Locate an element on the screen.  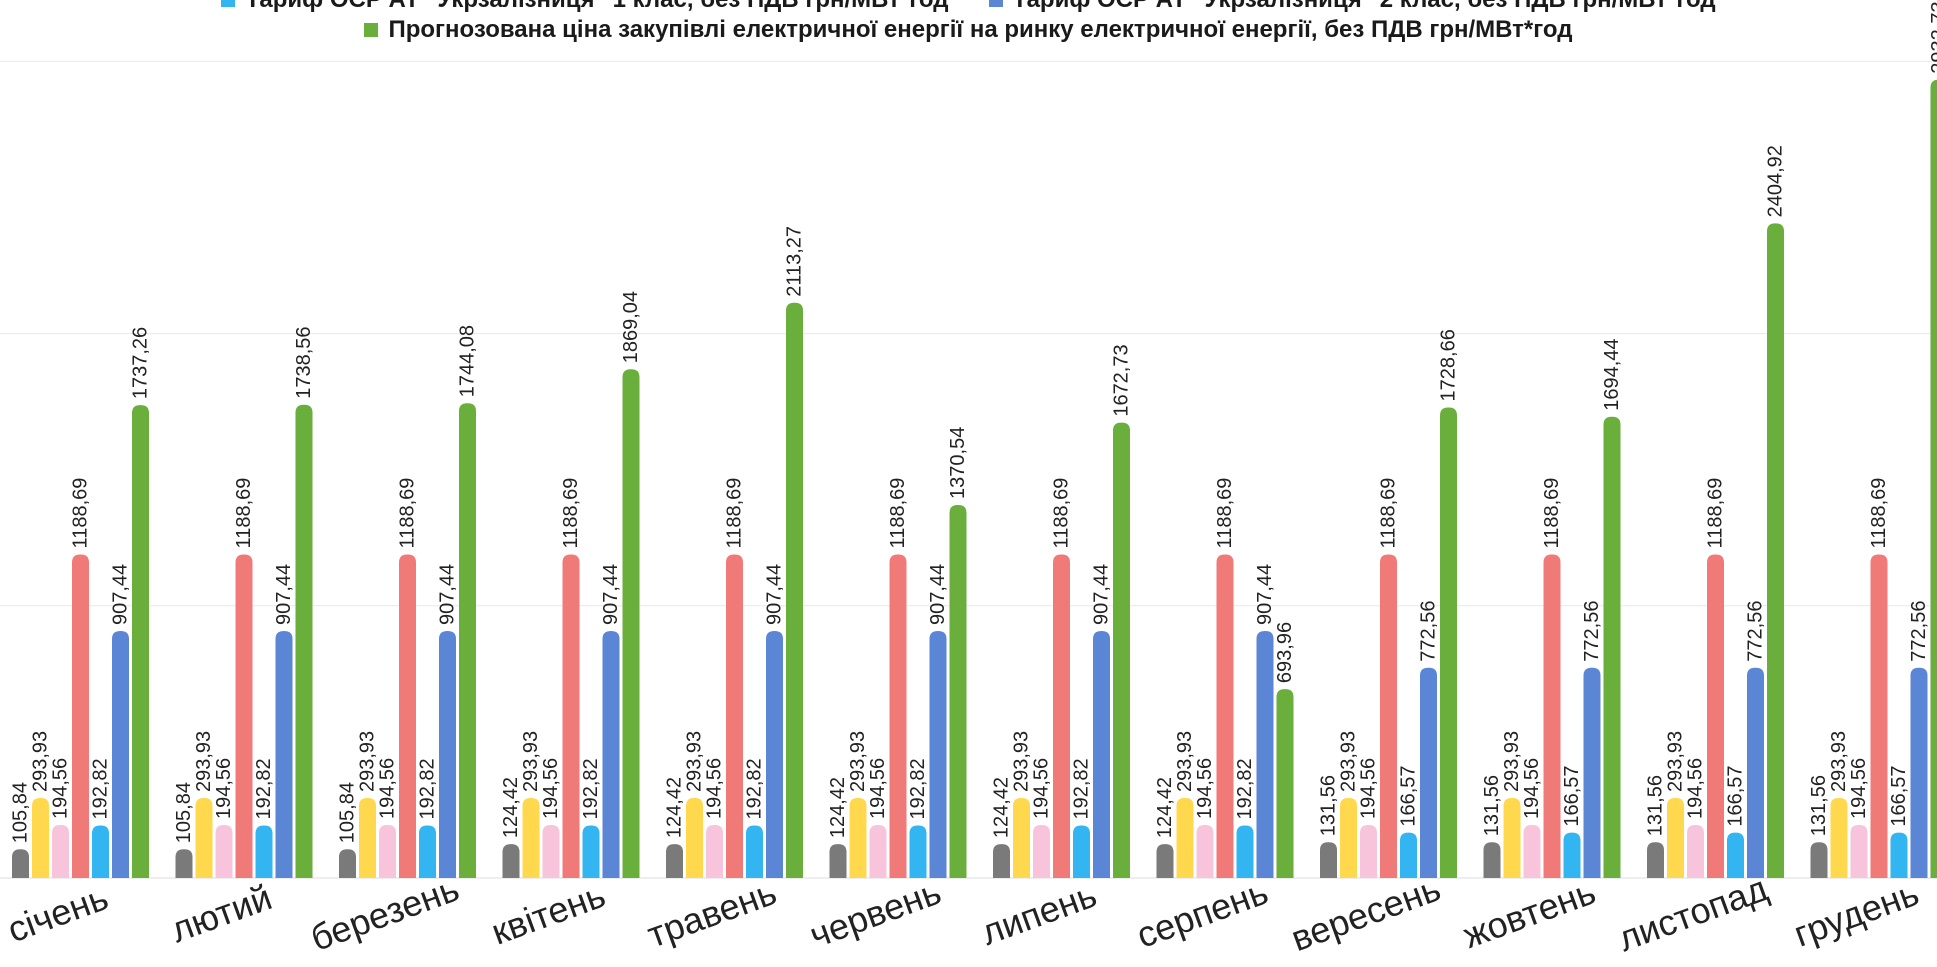
category-label: травень is located at coordinates (712, 913).